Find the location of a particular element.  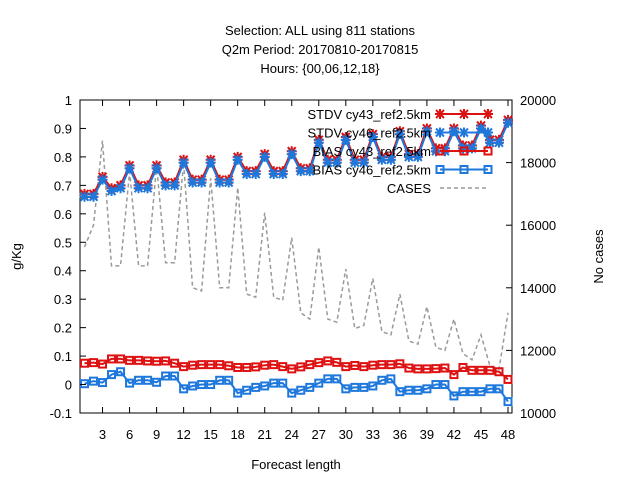

y-tick-label: 0.1 is located at coordinates (63, 356).